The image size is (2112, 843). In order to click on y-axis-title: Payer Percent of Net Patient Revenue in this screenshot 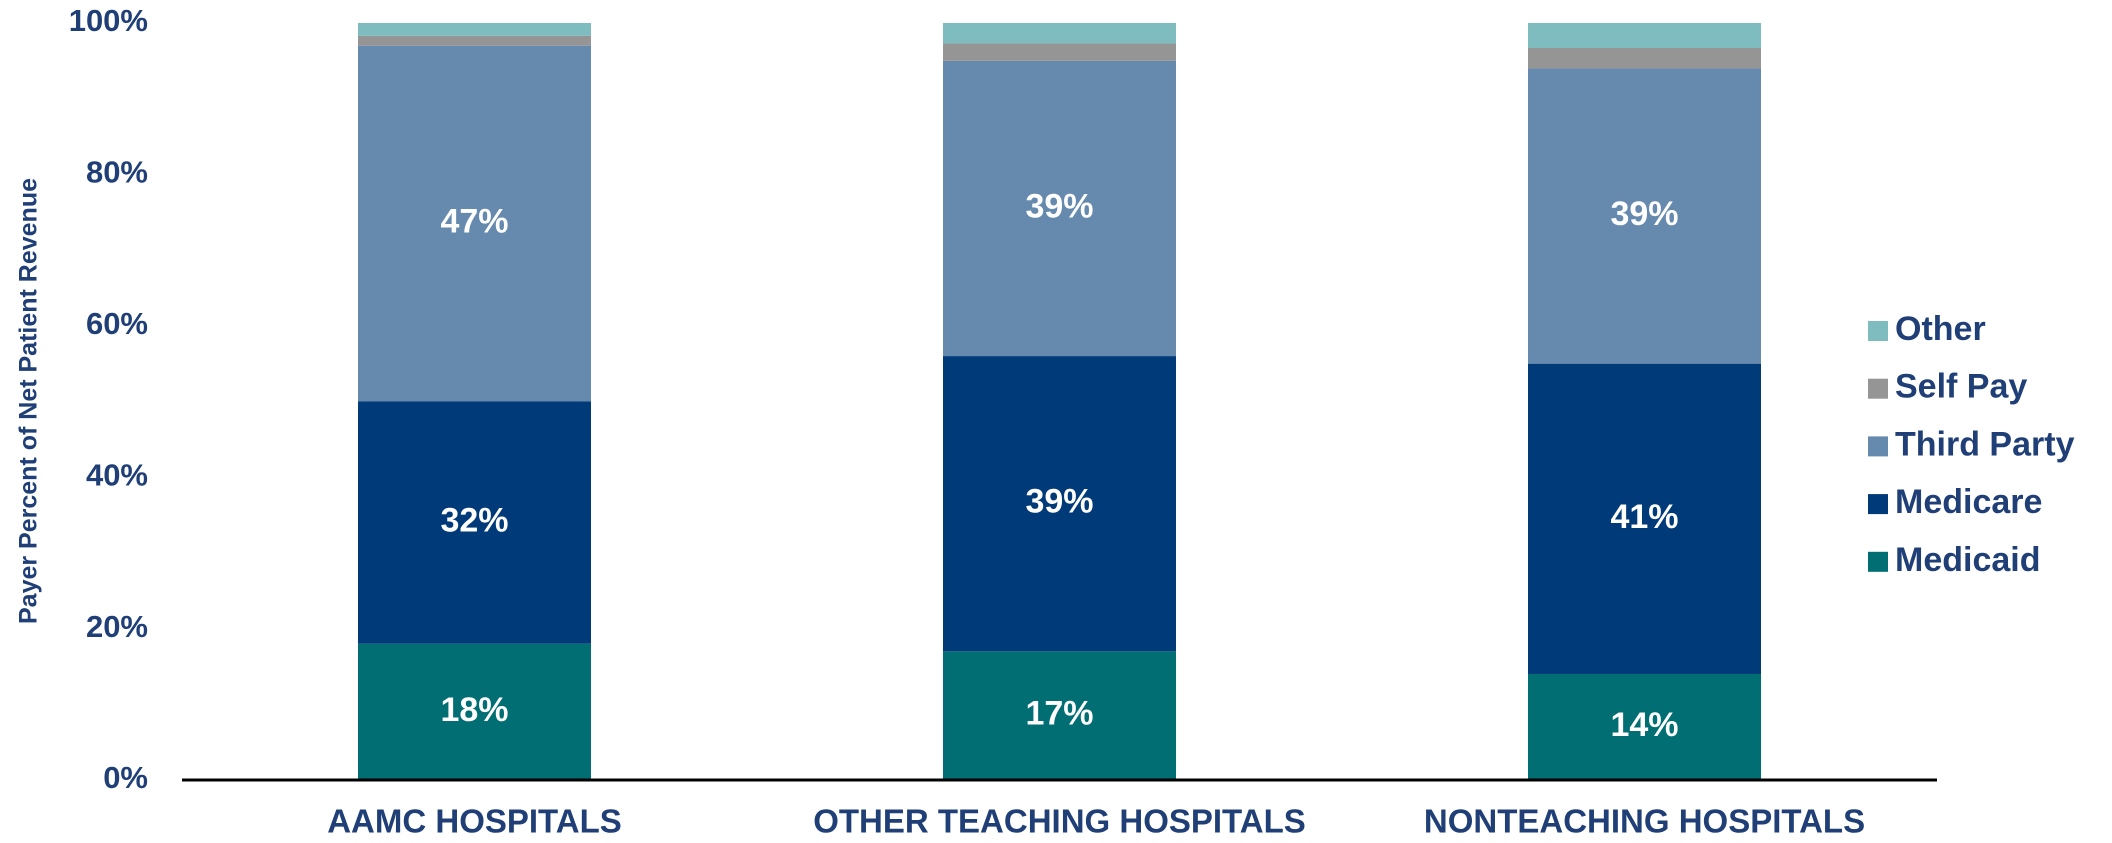, I will do `click(29, 401)`.